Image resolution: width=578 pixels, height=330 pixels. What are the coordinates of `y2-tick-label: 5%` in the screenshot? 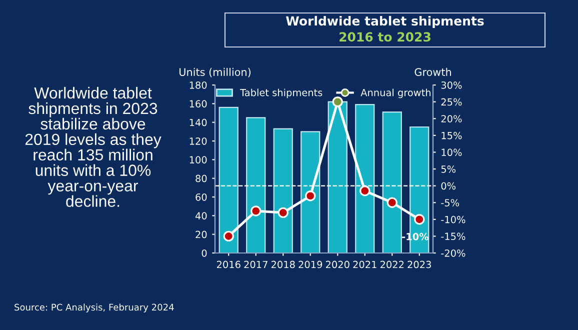 It's located at (448, 169).